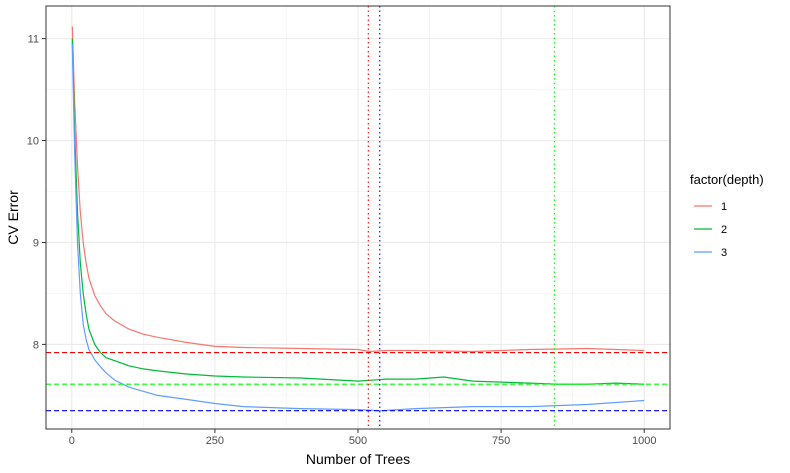 The image size is (790, 473). I want to click on x-axis-title: Number of Trees, so click(358, 459).